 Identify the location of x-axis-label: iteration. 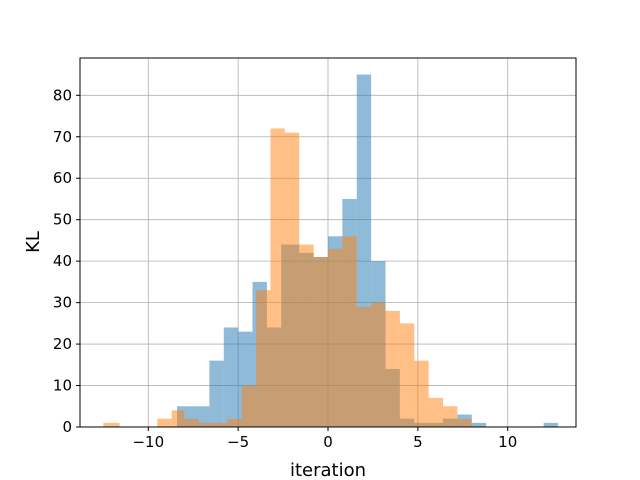
(328, 470).